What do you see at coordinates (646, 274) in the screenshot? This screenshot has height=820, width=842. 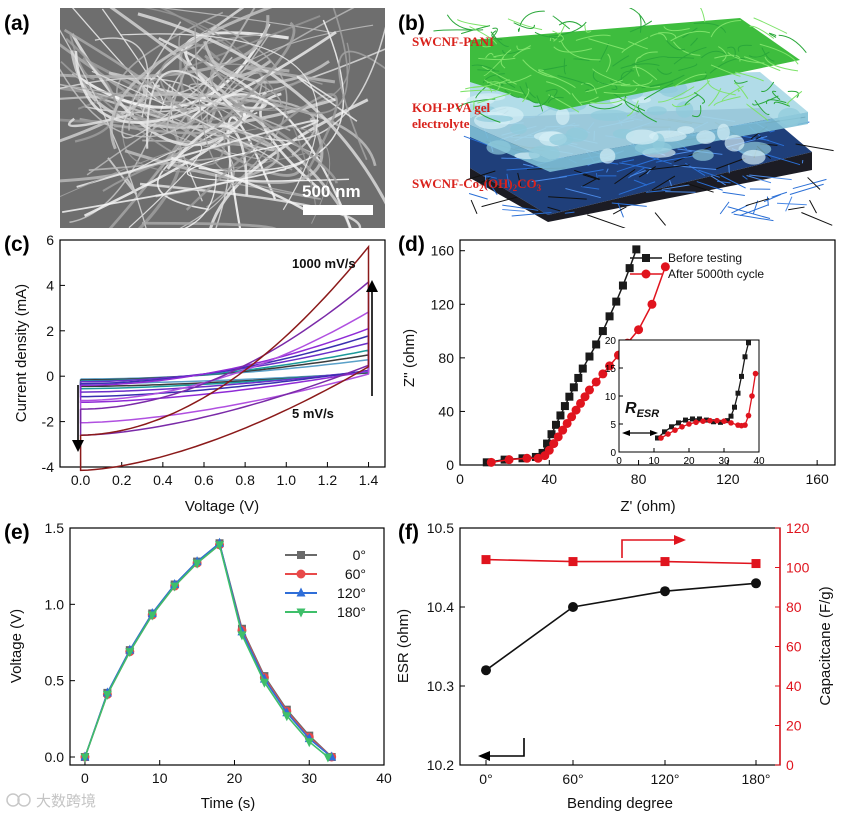 I see `legend-marker-circle` at bounding box center [646, 274].